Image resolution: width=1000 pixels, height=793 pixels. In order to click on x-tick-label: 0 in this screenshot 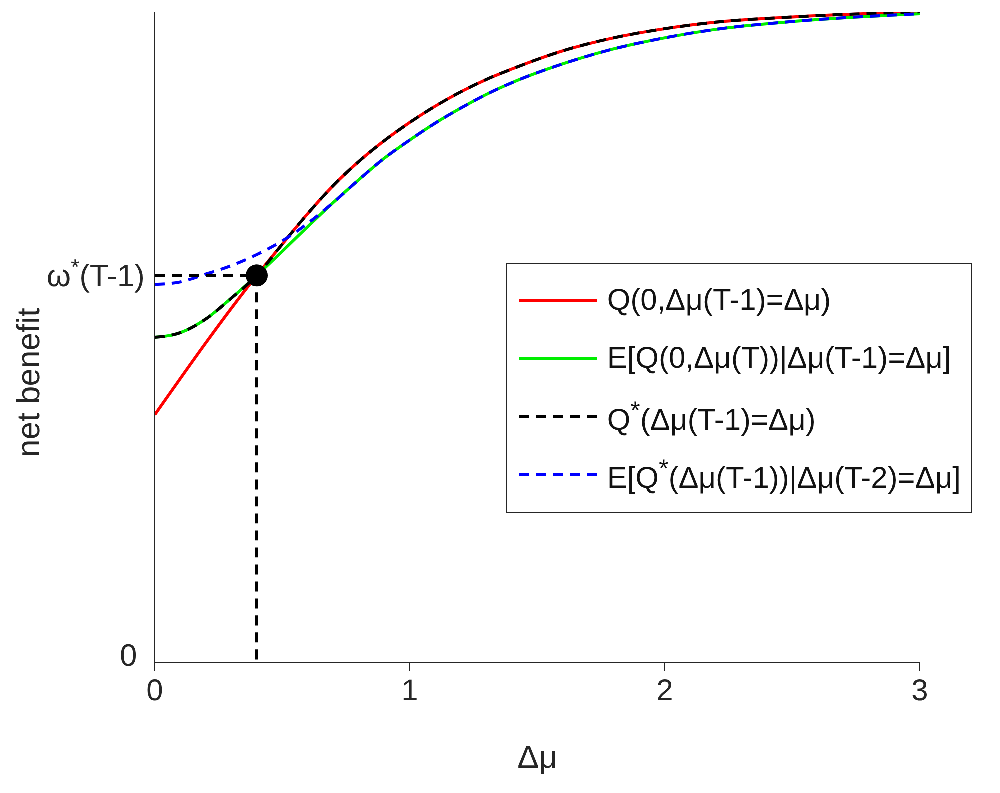, I will do `click(155, 691)`.